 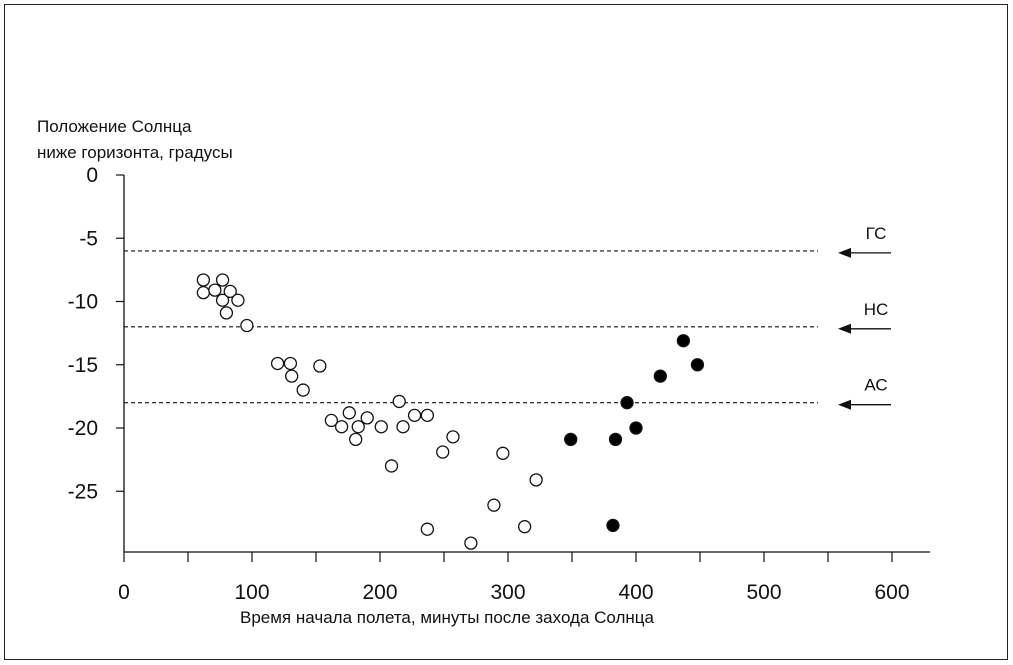 What do you see at coordinates (88, 238) in the screenshot?
I see `y-tick-label: -5` at bounding box center [88, 238].